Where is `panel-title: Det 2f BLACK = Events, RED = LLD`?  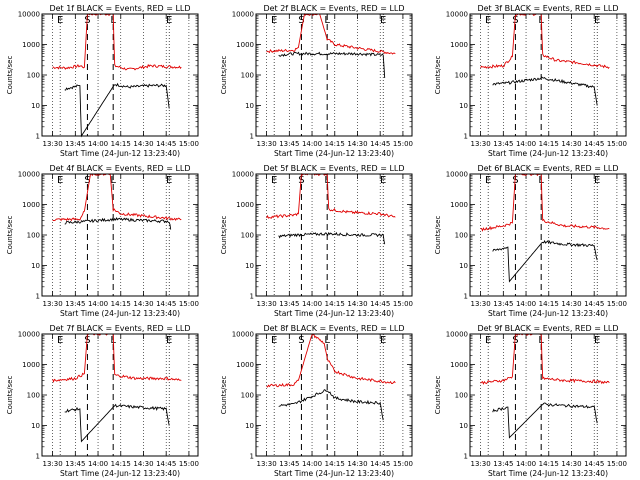
panel-title: Det 2f BLACK = Events, RED = LLD is located at coordinates (333, 8).